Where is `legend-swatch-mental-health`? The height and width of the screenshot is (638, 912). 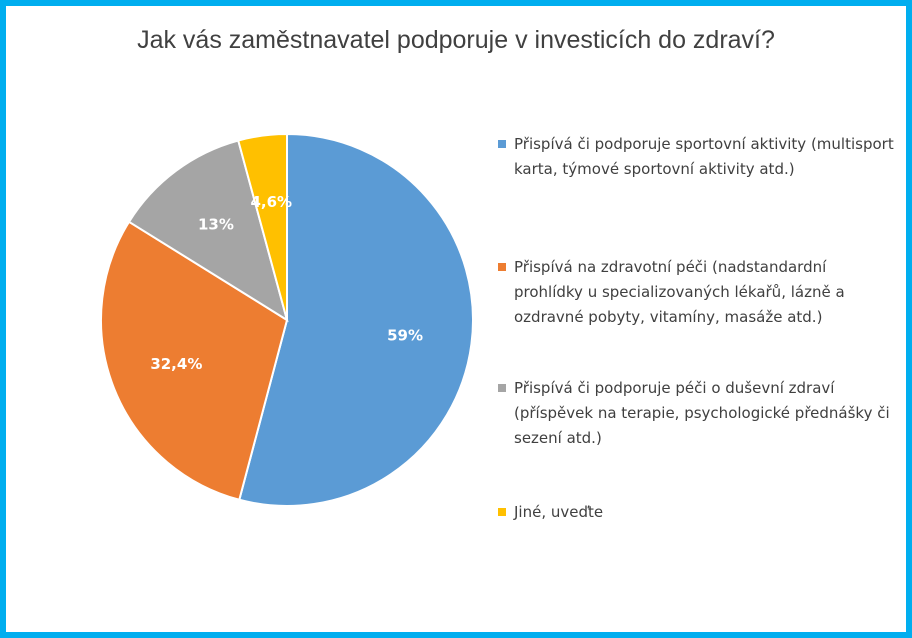
legend-swatch-mental-health is located at coordinates (502, 388).